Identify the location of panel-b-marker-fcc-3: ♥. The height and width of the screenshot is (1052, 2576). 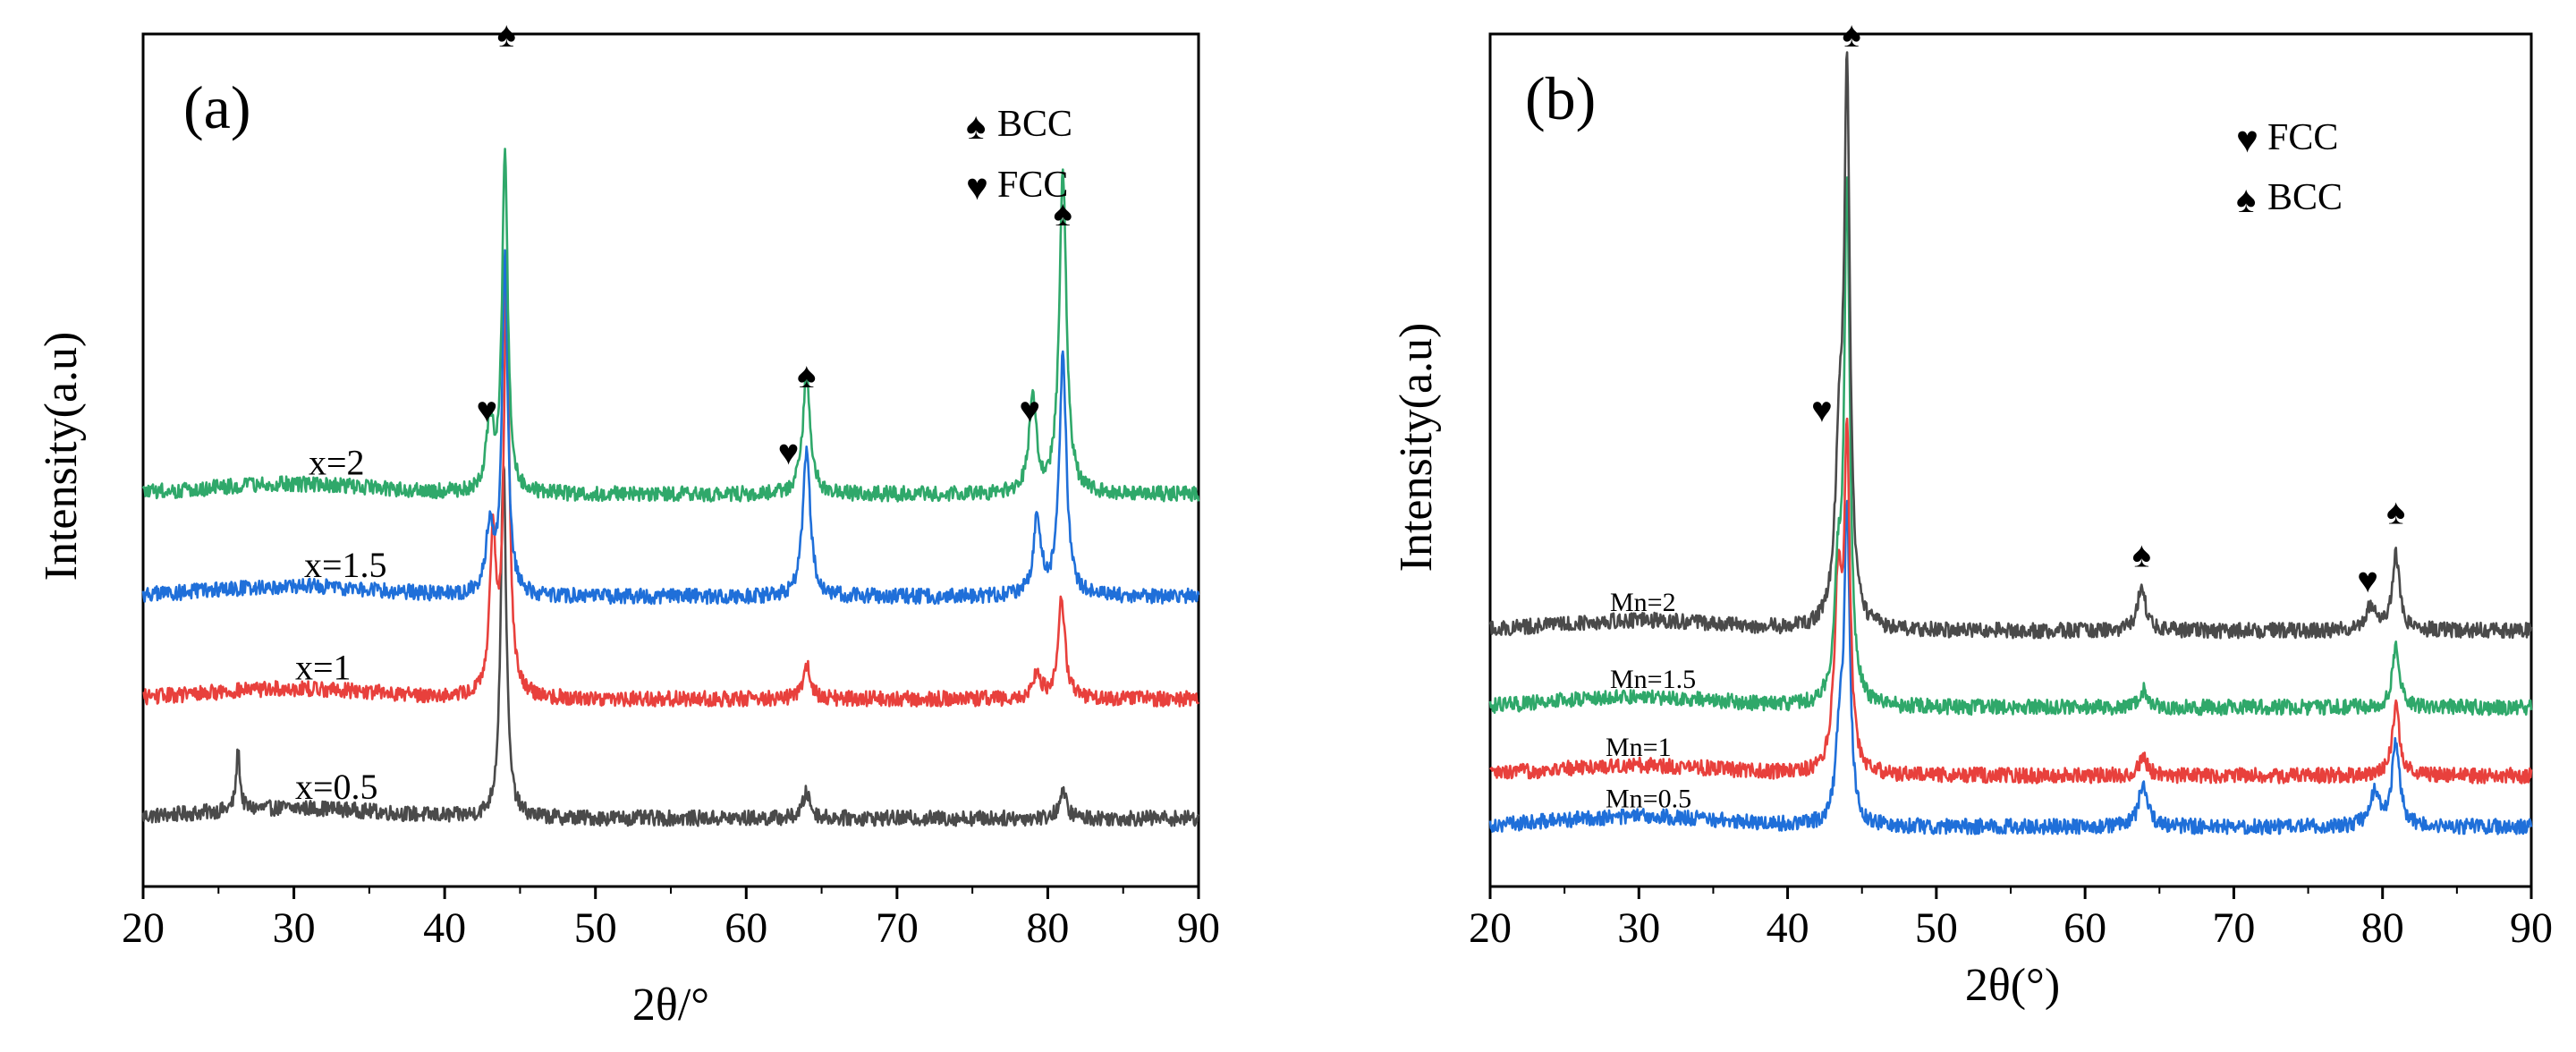
(2367, 580).